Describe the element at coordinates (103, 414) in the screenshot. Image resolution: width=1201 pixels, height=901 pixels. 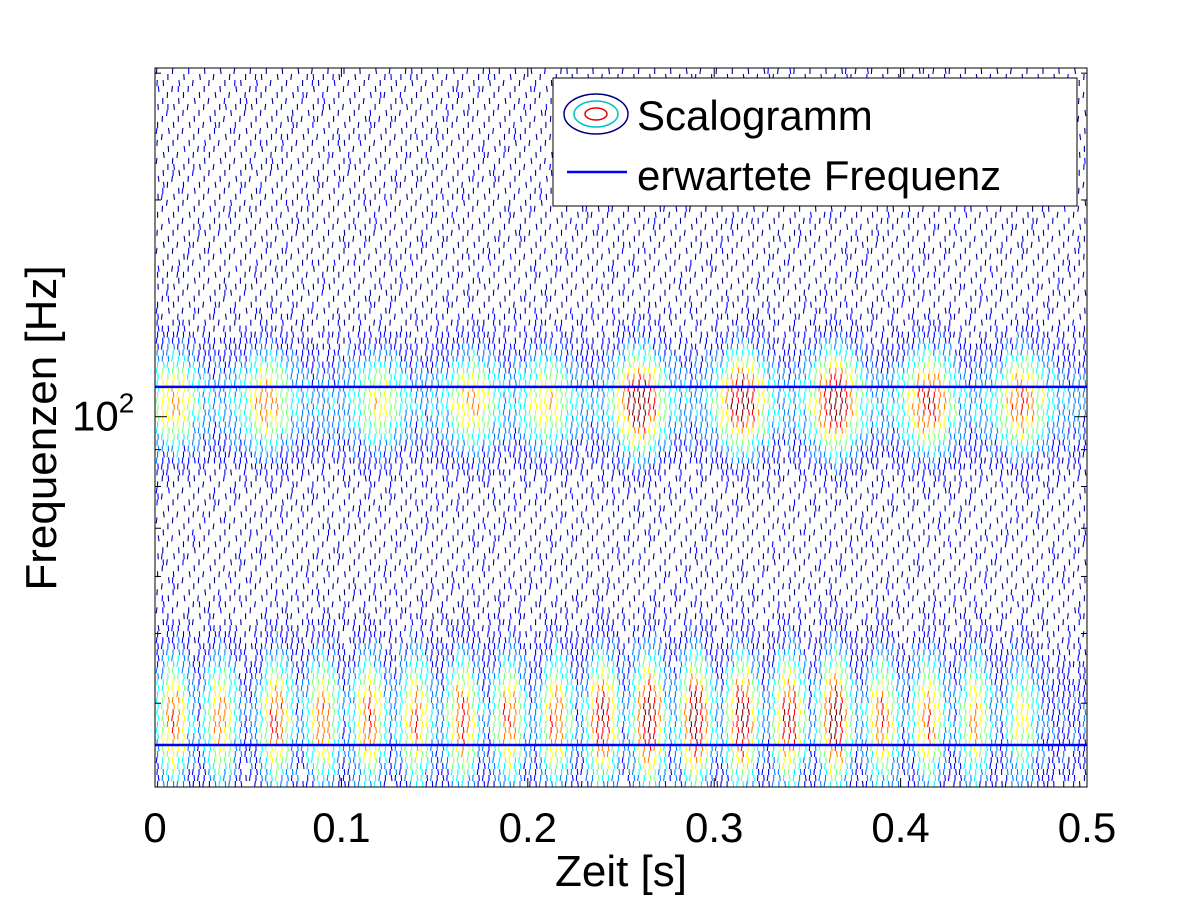
I see `y-tick-label-100: 102` at that location.